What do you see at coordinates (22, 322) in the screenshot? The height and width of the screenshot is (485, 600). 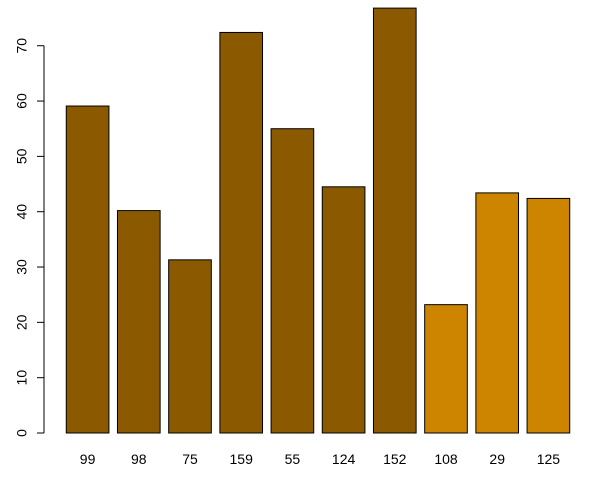 I see `y-tick-label: 20` at bounding box center [22, 322].